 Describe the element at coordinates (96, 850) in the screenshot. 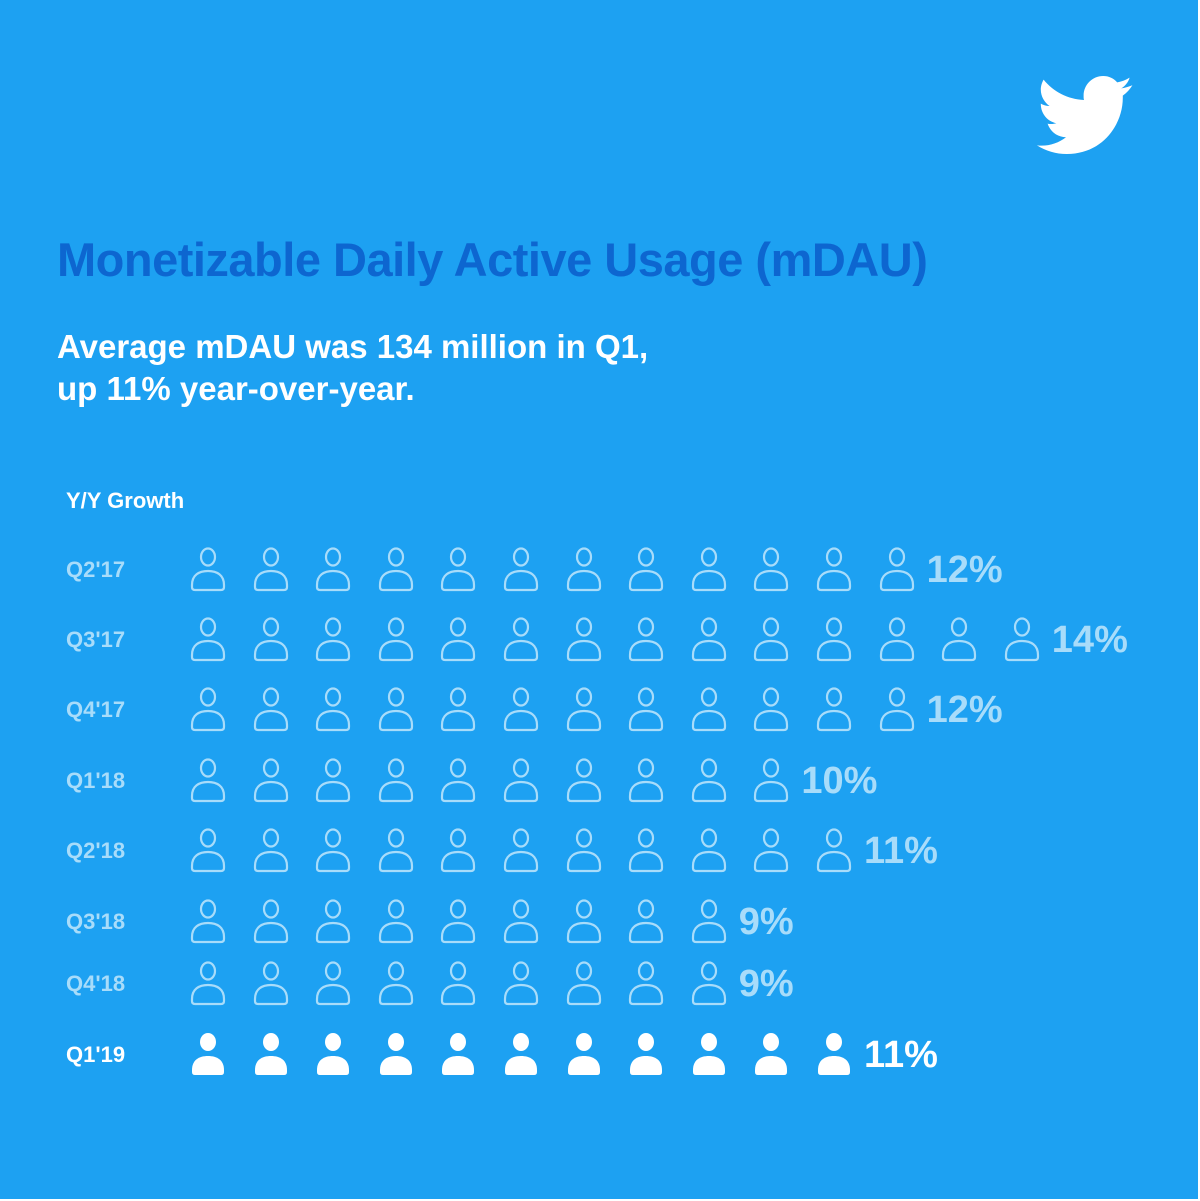

I see `category-label: Q2'18` at that location.